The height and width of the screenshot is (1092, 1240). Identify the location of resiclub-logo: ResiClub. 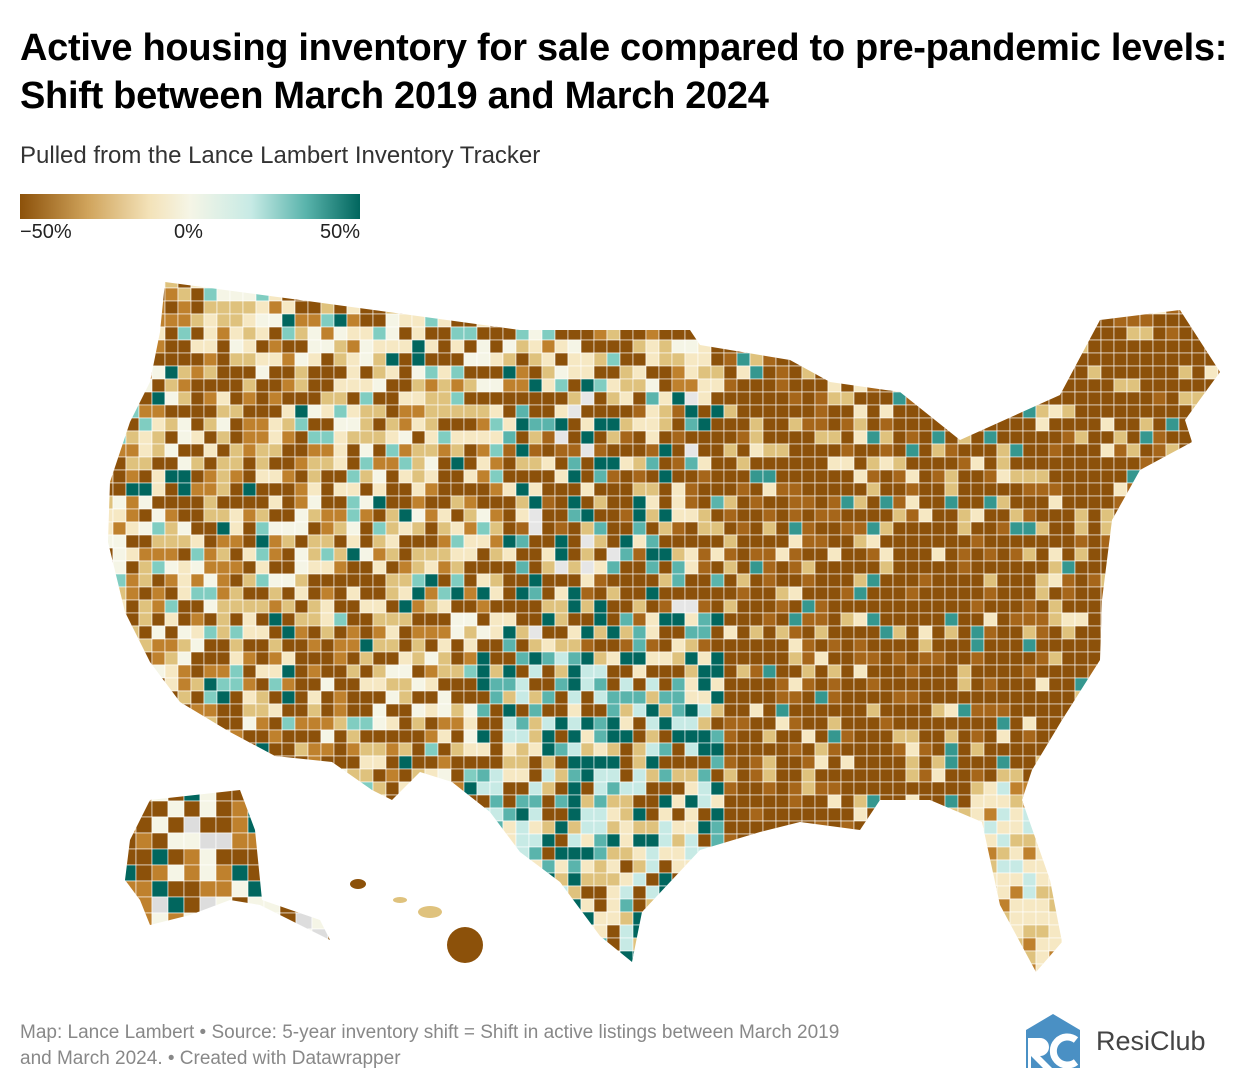
(1115, 1041).